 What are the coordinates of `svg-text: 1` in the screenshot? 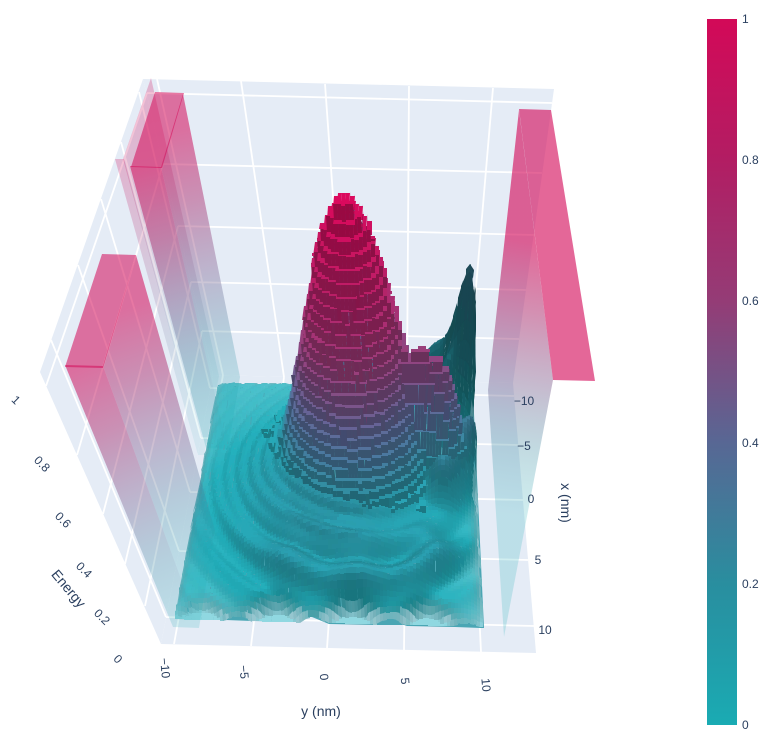 It's located at (745, 19).